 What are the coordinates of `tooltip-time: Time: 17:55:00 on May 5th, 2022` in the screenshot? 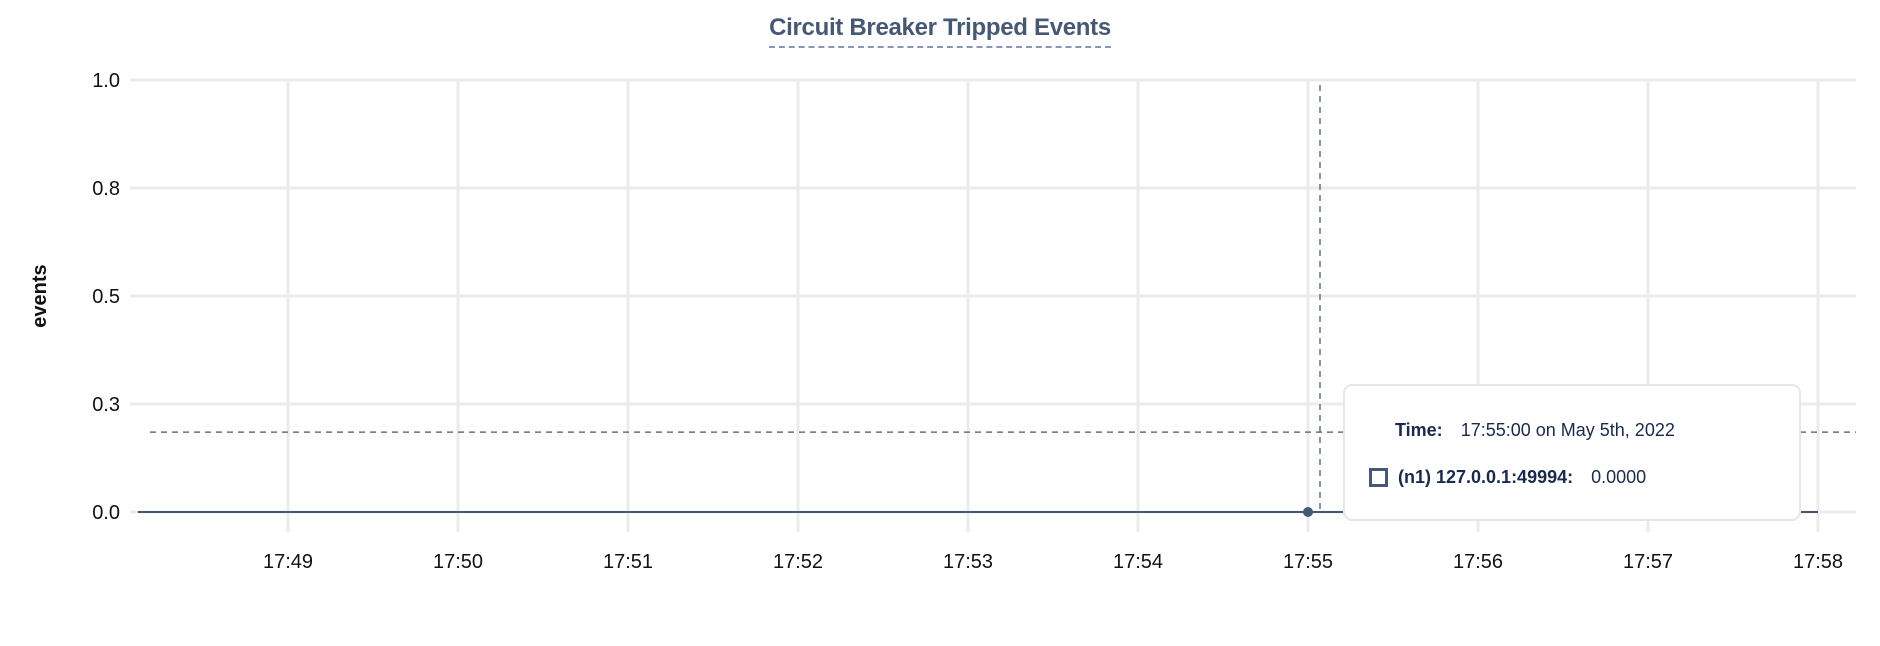 It's located at (1535, 430).